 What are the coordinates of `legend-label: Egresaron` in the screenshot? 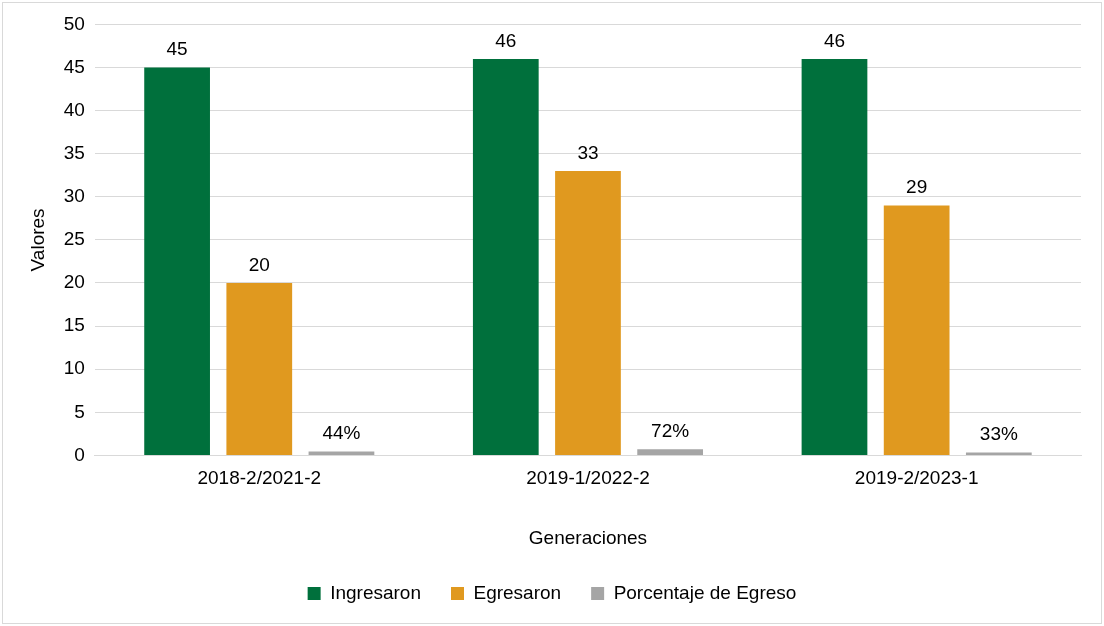 It's located at (517, 592).